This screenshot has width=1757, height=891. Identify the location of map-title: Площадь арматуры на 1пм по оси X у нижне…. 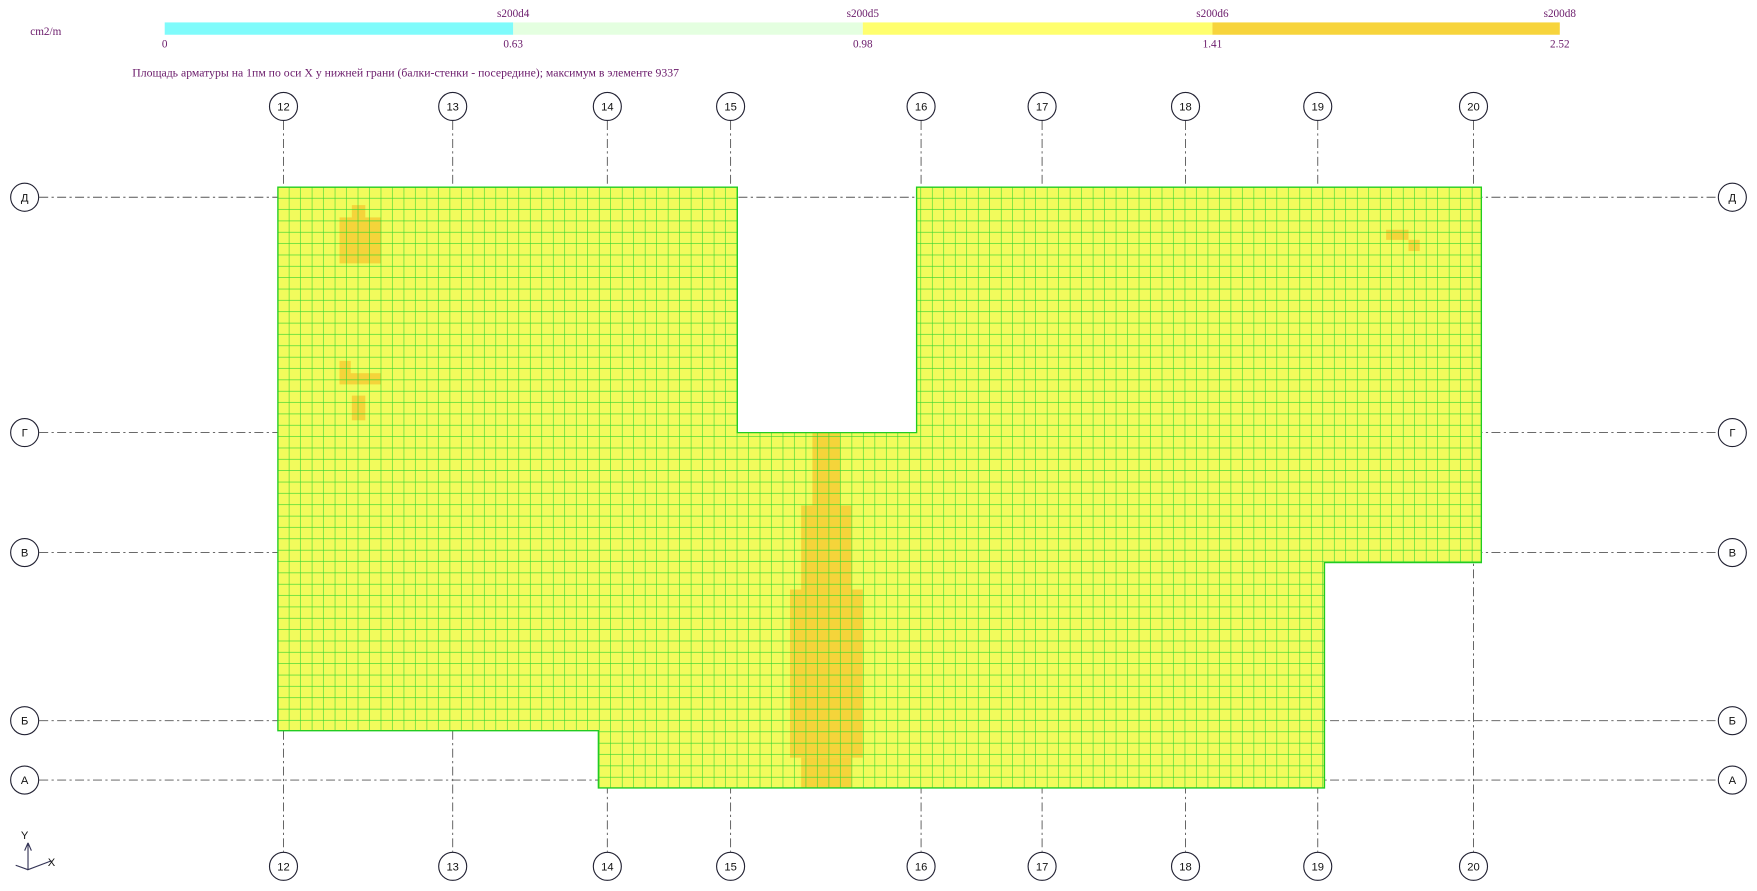
(405, 73).